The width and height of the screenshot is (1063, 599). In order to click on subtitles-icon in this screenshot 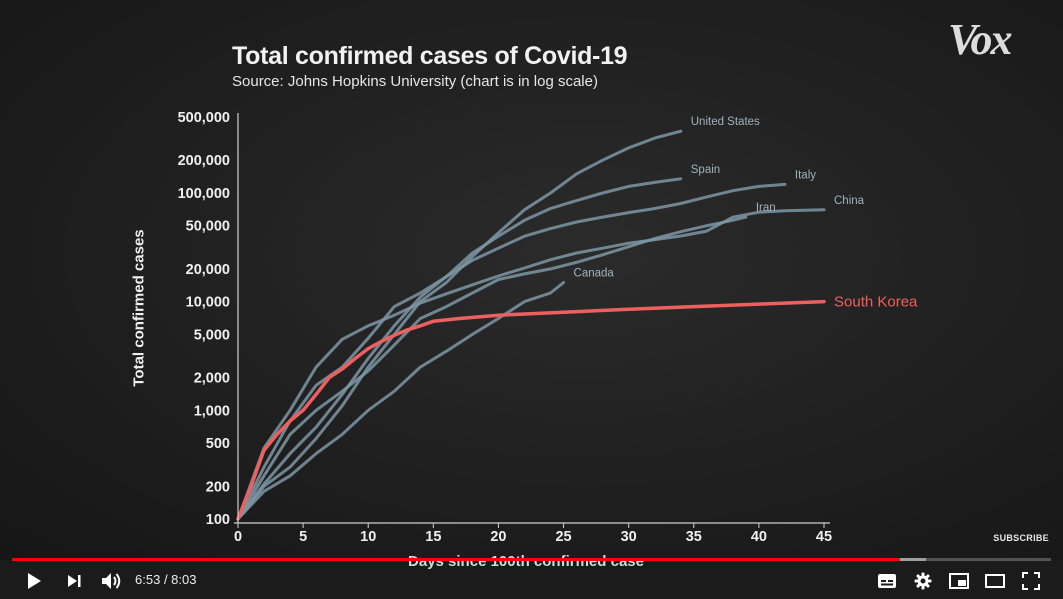, I will do `click(887, 581)`.